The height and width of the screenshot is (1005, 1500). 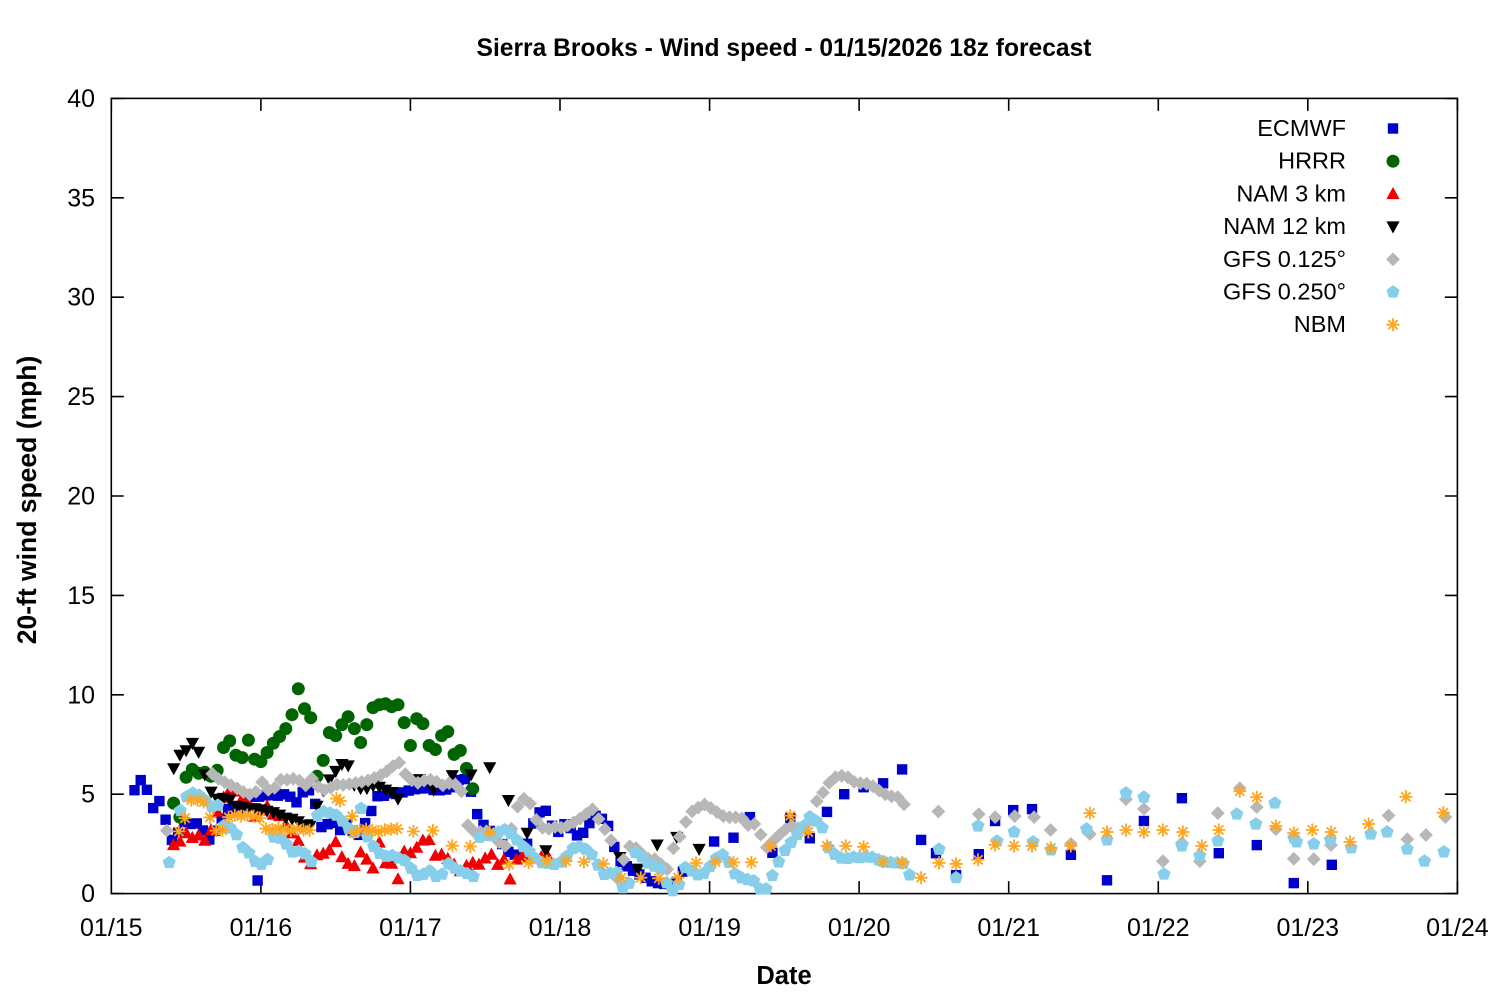 What do you see at coordinates (1284, 259) in the screenshot?
I see `svg-text: GFS 0.125°` at bounding box center [1284, 259].